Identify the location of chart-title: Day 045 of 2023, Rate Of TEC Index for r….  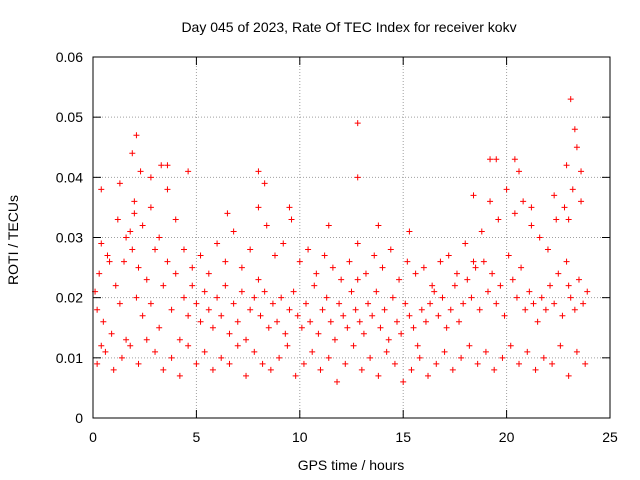
(348, 27).